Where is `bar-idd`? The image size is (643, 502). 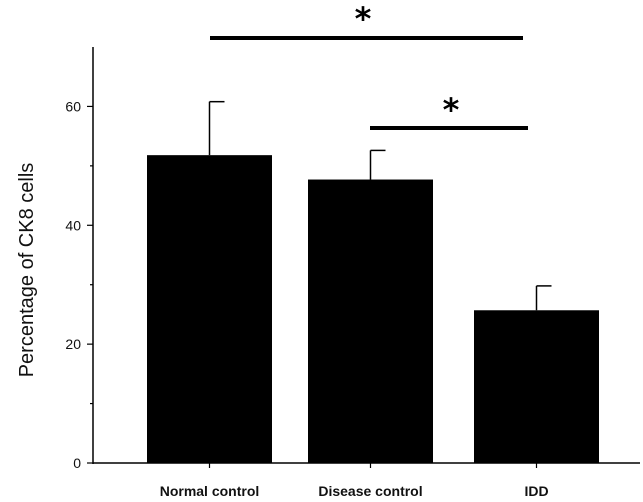 bar-idd is located at coordinates (536, 386).